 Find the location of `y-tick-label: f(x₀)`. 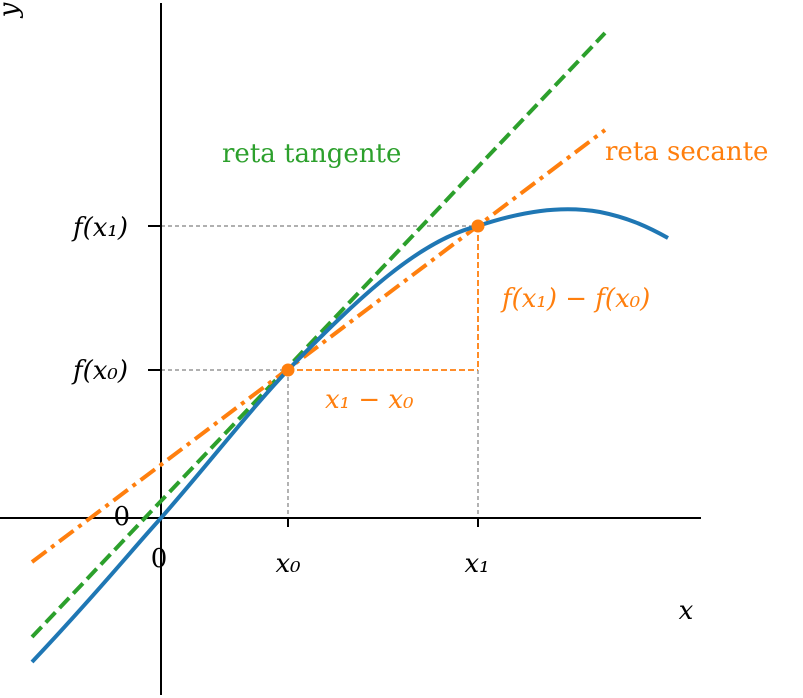

y-tick-label: f(x₀) is located at coordinates (99, 371).